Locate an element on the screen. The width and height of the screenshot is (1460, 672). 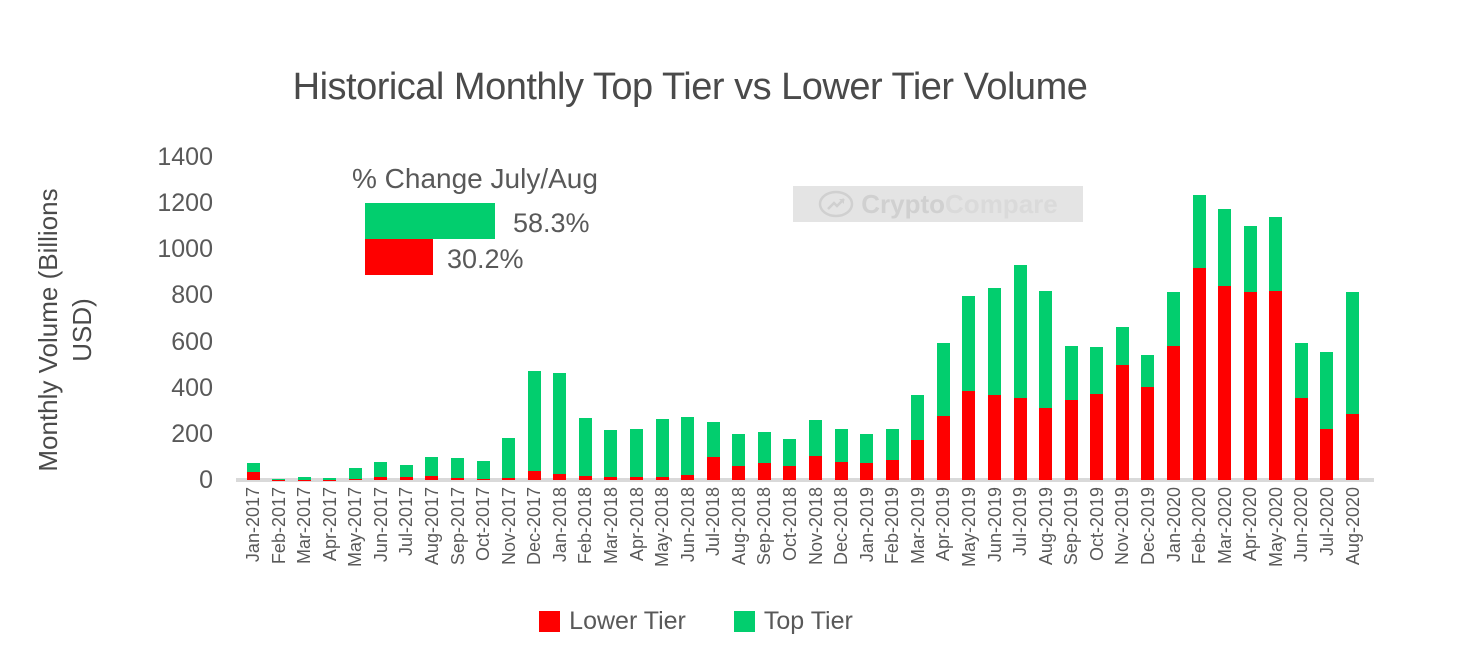
watermark-text: CryptoCompare is located at coordinates (959, 204).